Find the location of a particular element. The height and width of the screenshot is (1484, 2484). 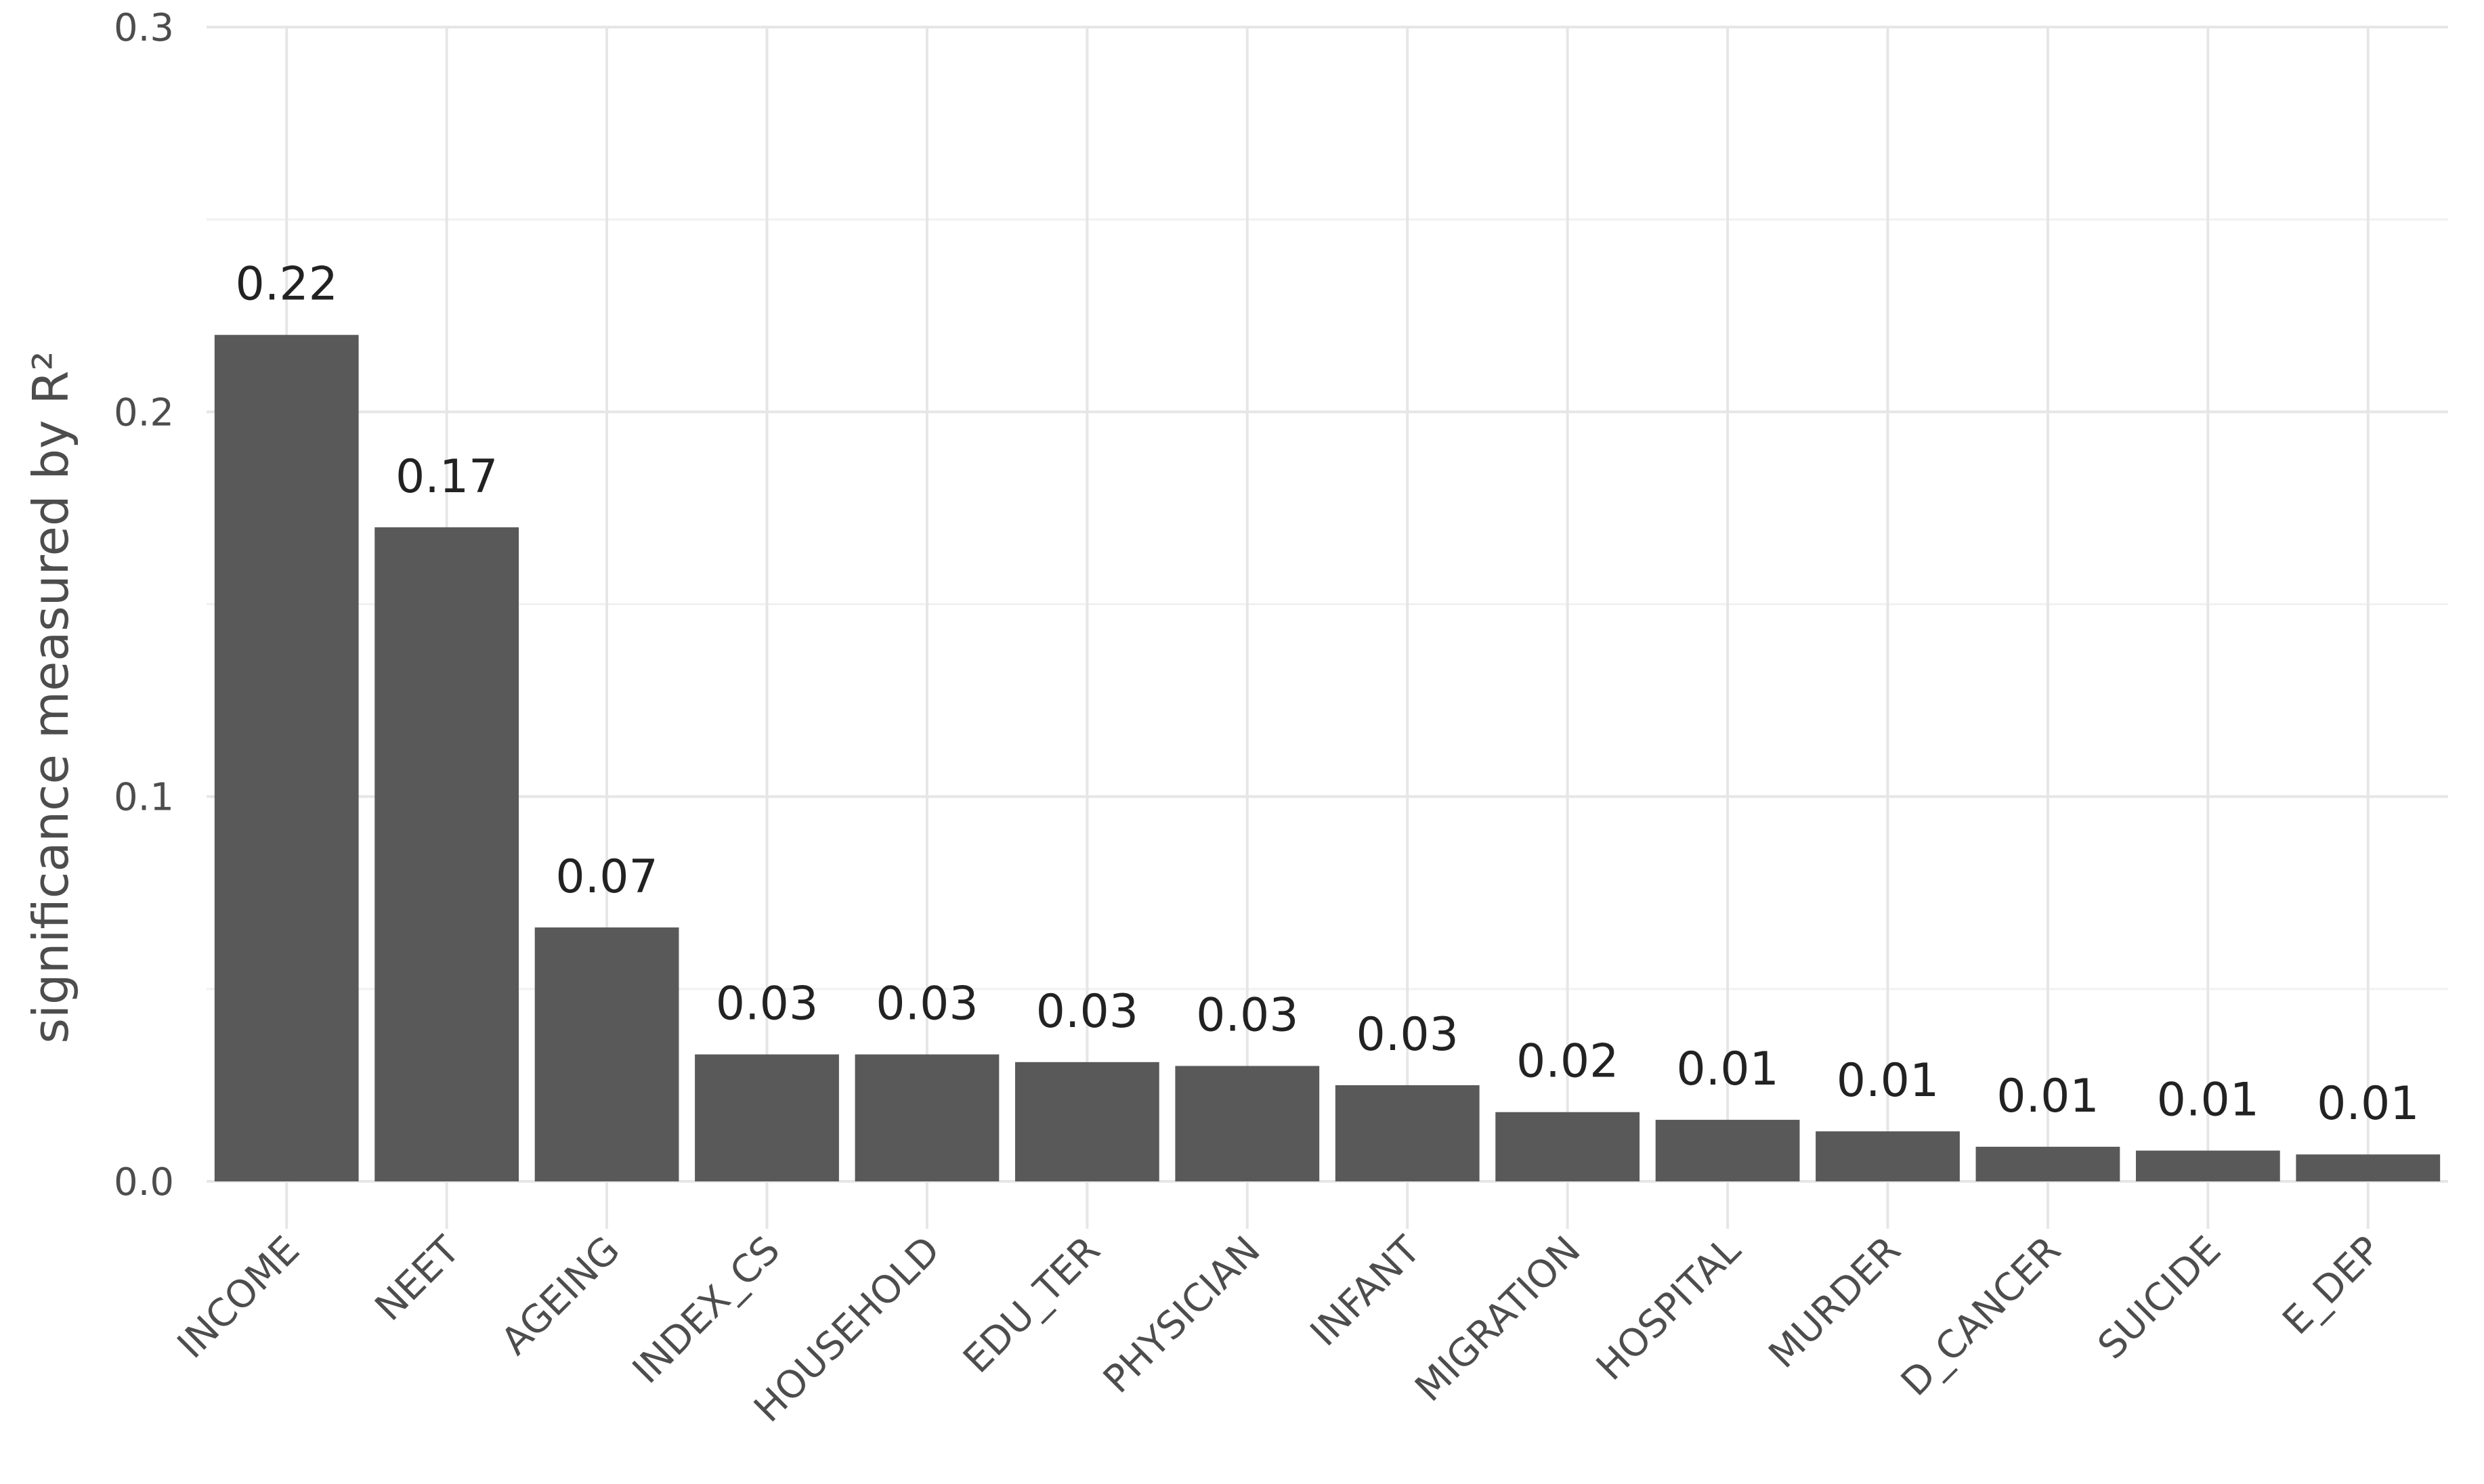

x-tick-label: INDEX_CS is located at coordinates (706, 1310).